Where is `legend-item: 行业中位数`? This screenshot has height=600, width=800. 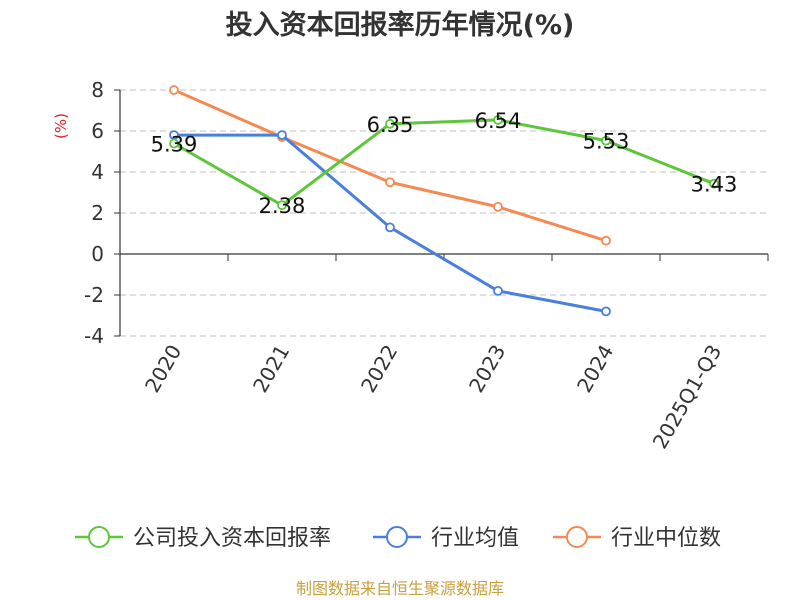 legend-item: 行业中位数 is located at coordinates (637, 538).